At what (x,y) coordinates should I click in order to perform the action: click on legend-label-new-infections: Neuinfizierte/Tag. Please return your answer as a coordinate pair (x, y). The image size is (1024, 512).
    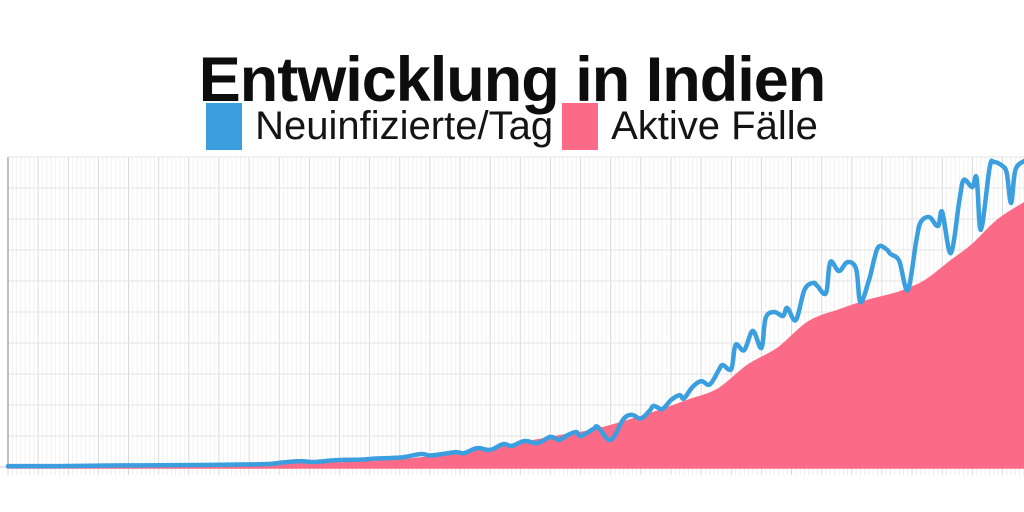
    Looking at the image, I should click on (404, 126).